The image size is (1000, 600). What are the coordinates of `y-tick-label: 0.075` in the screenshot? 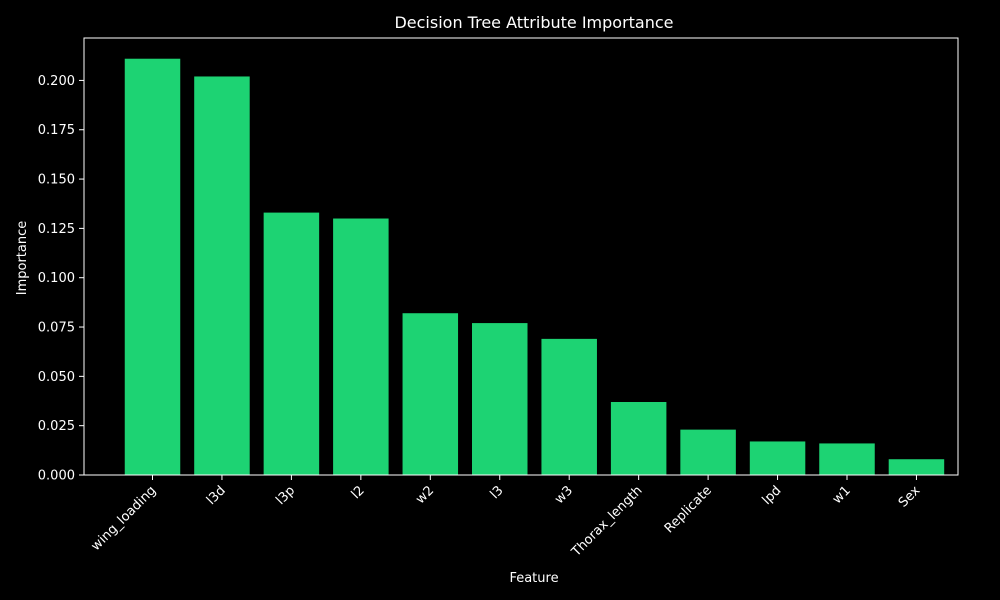 It's located at (56, 328).